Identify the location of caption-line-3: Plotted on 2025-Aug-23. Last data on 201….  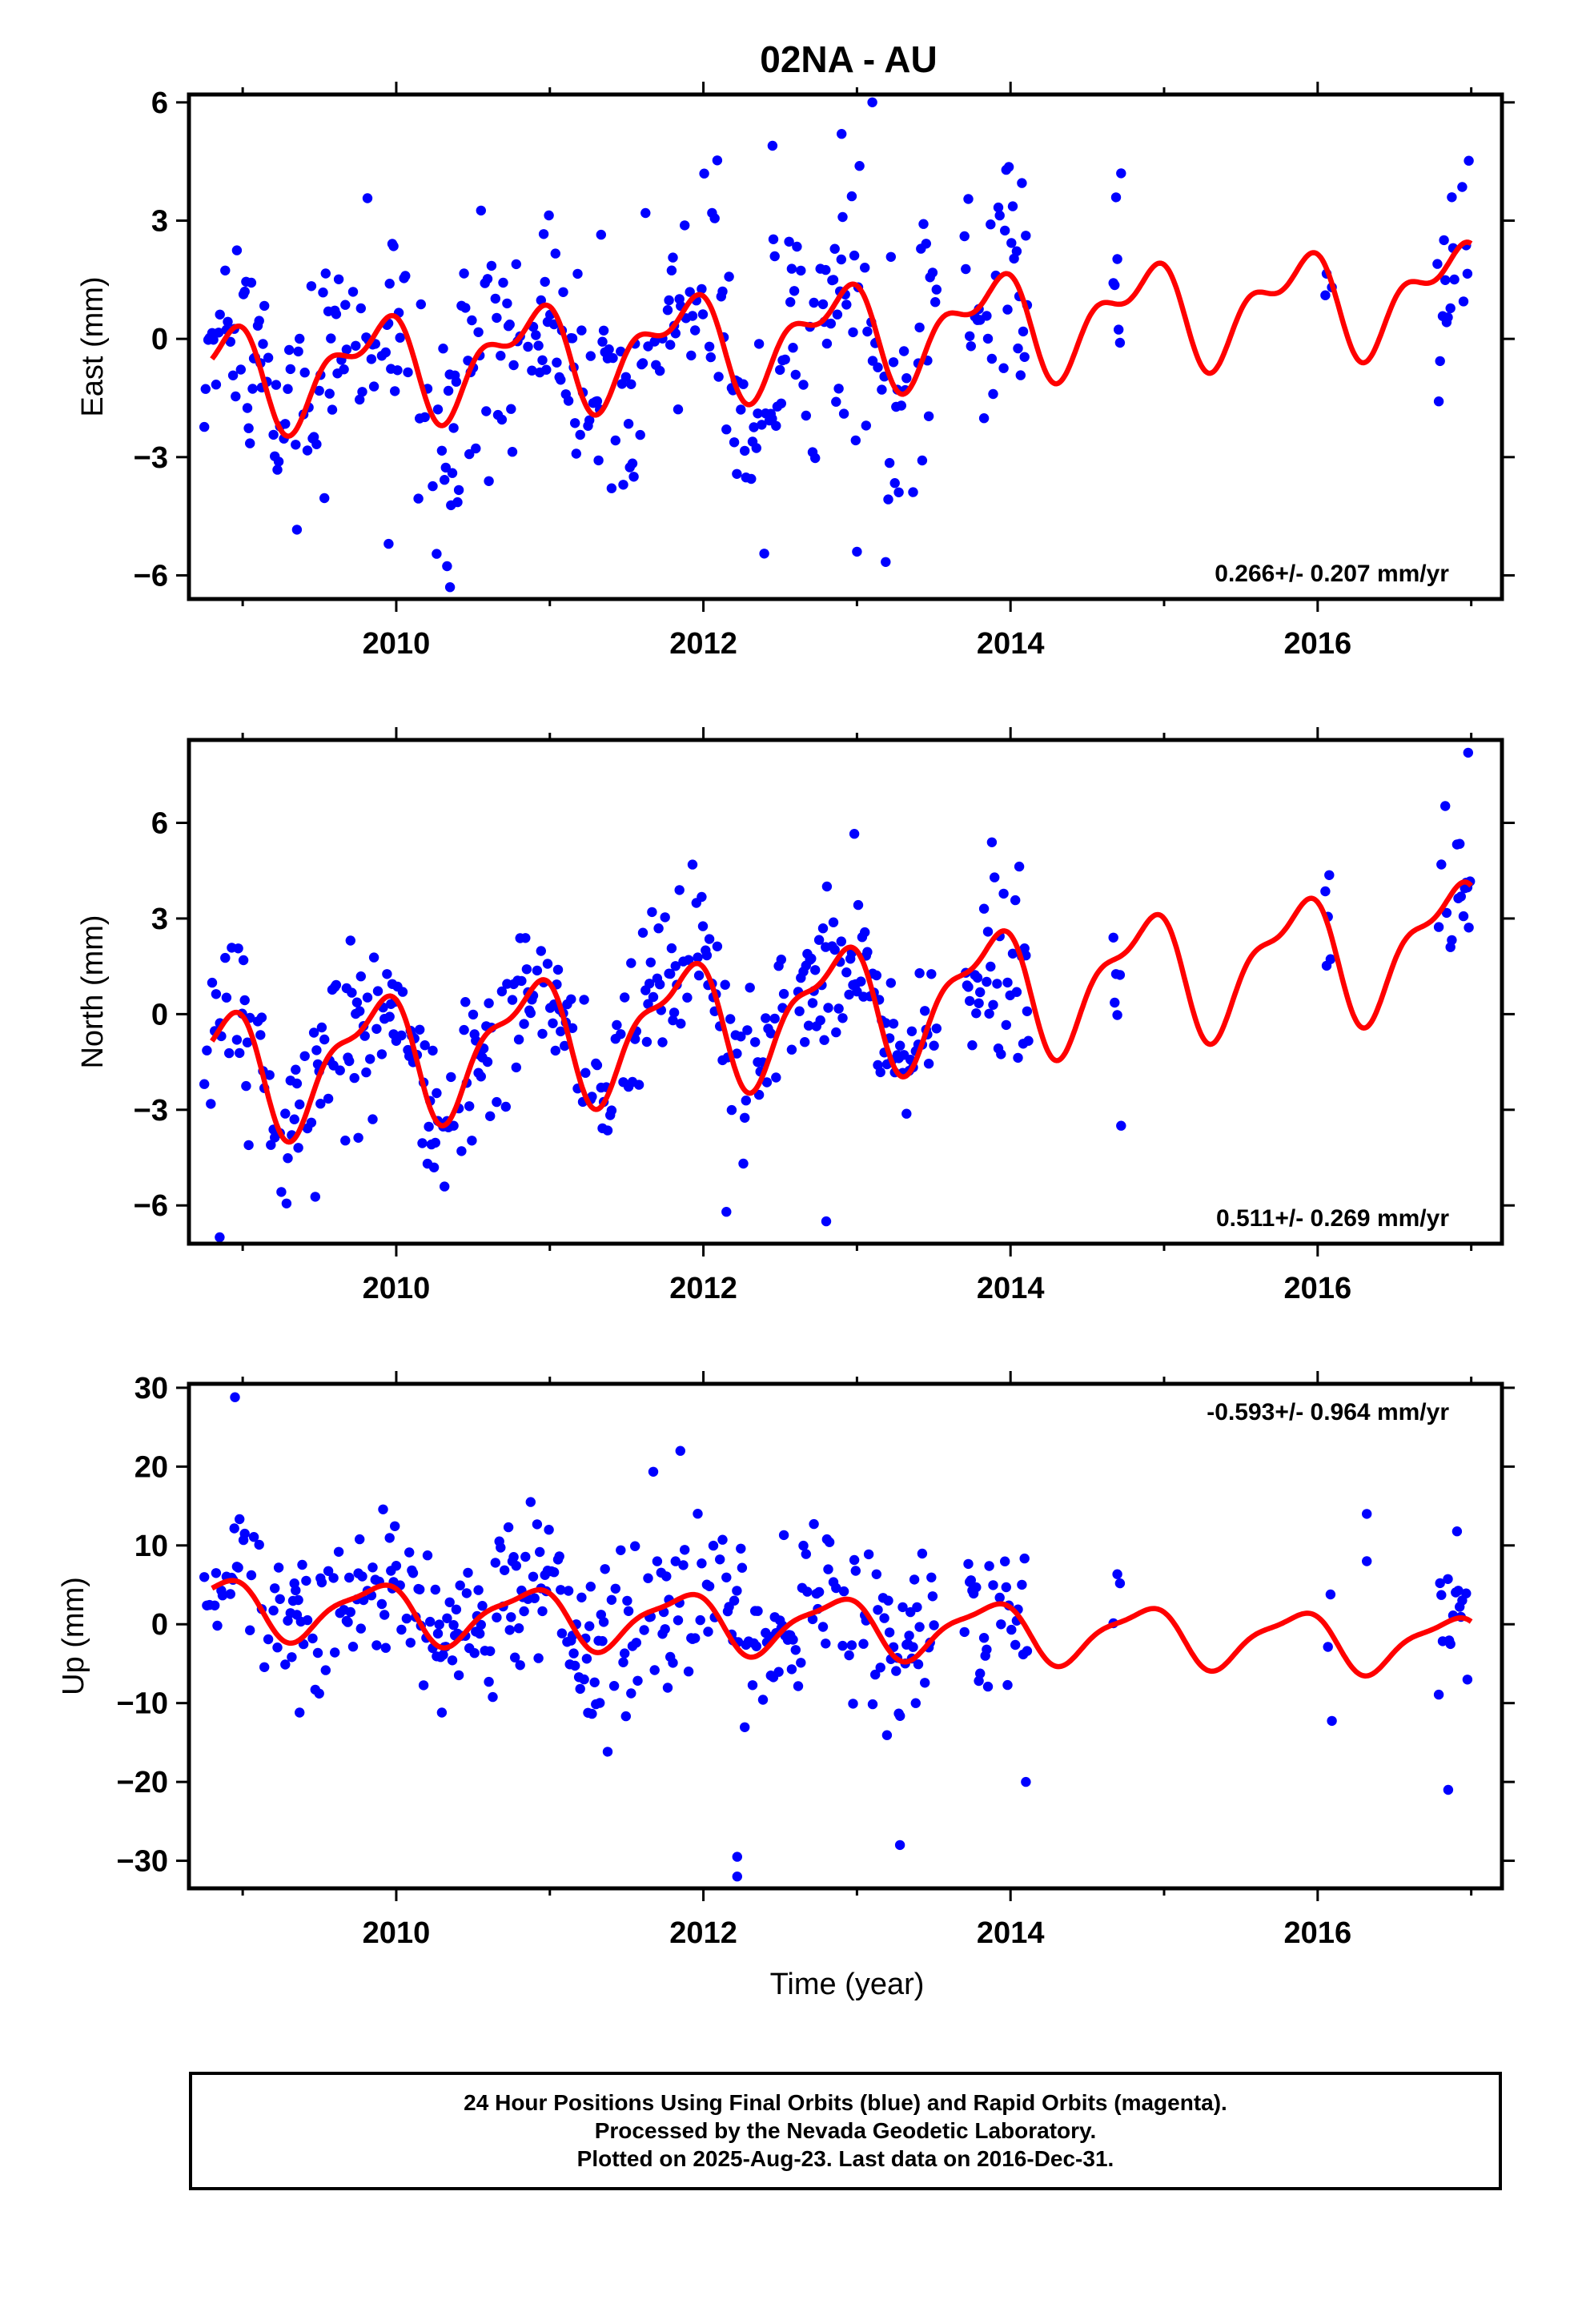
(845, 2158).